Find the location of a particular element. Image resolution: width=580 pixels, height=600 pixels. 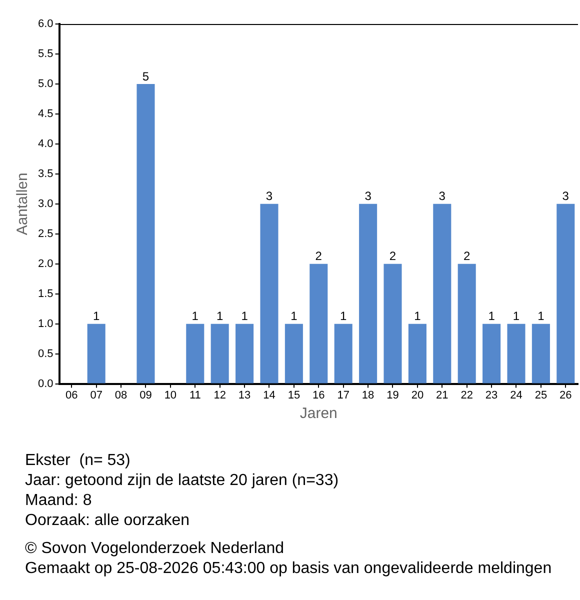

x-tick-label: 26 is located at coordinates (566, 395).